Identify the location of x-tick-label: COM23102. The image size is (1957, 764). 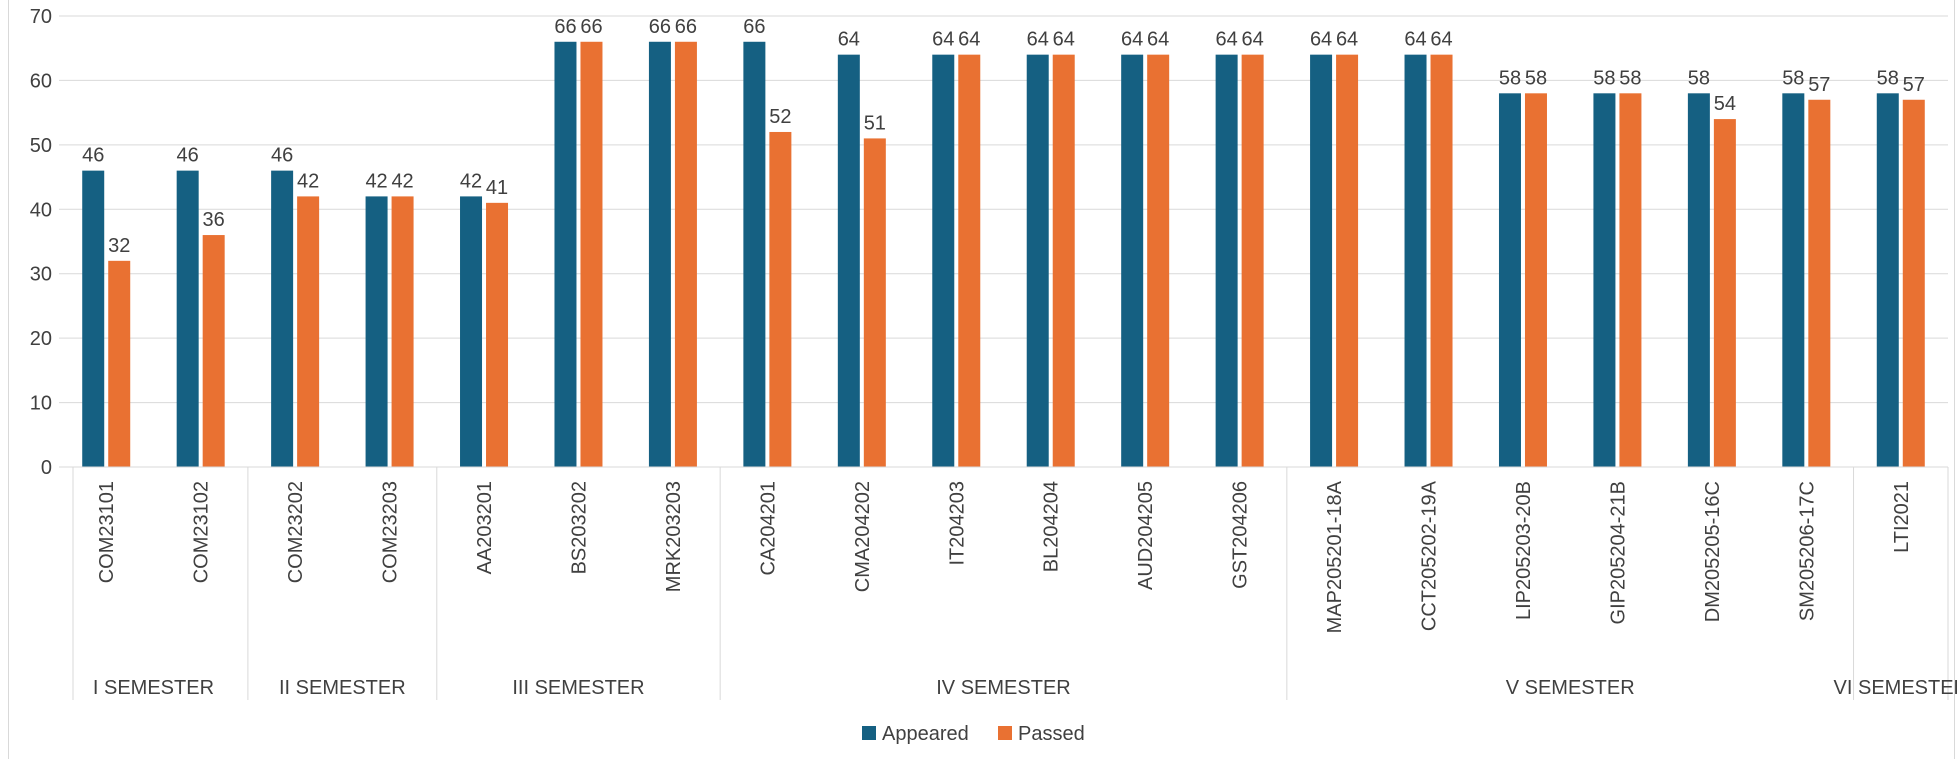
(202, 532).